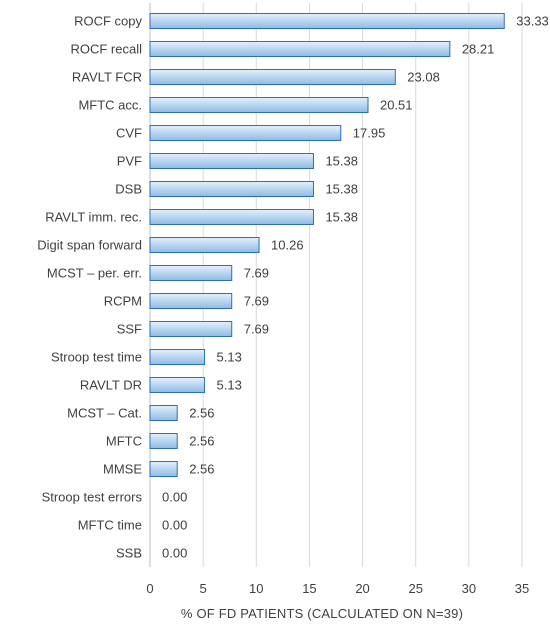  Describe the element at coordinates (96, 357) in the screenshot. I see `category-label: Stroop test time` at that location.